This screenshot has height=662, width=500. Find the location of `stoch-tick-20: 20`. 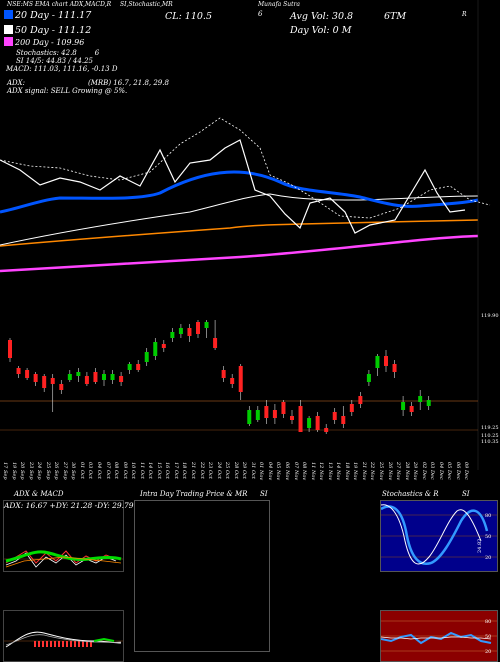

stoch-tick-20: 20 is located at coordinates (488, 558).